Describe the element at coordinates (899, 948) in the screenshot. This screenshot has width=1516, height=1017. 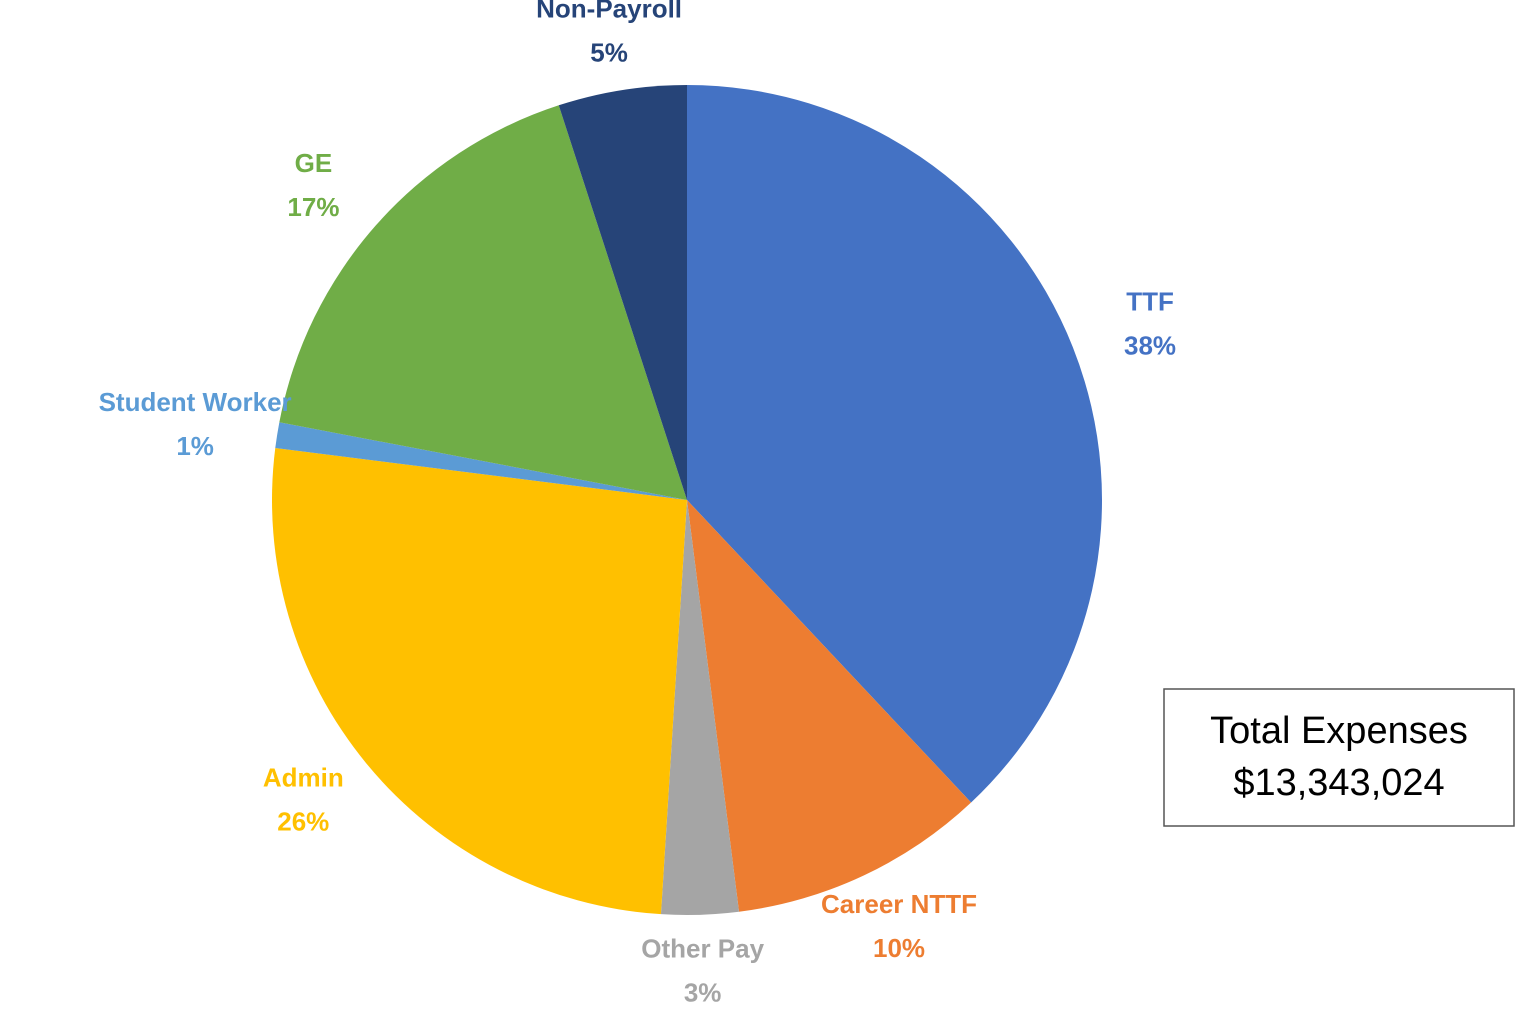
I see `slice-value-label: 10%` at that location.